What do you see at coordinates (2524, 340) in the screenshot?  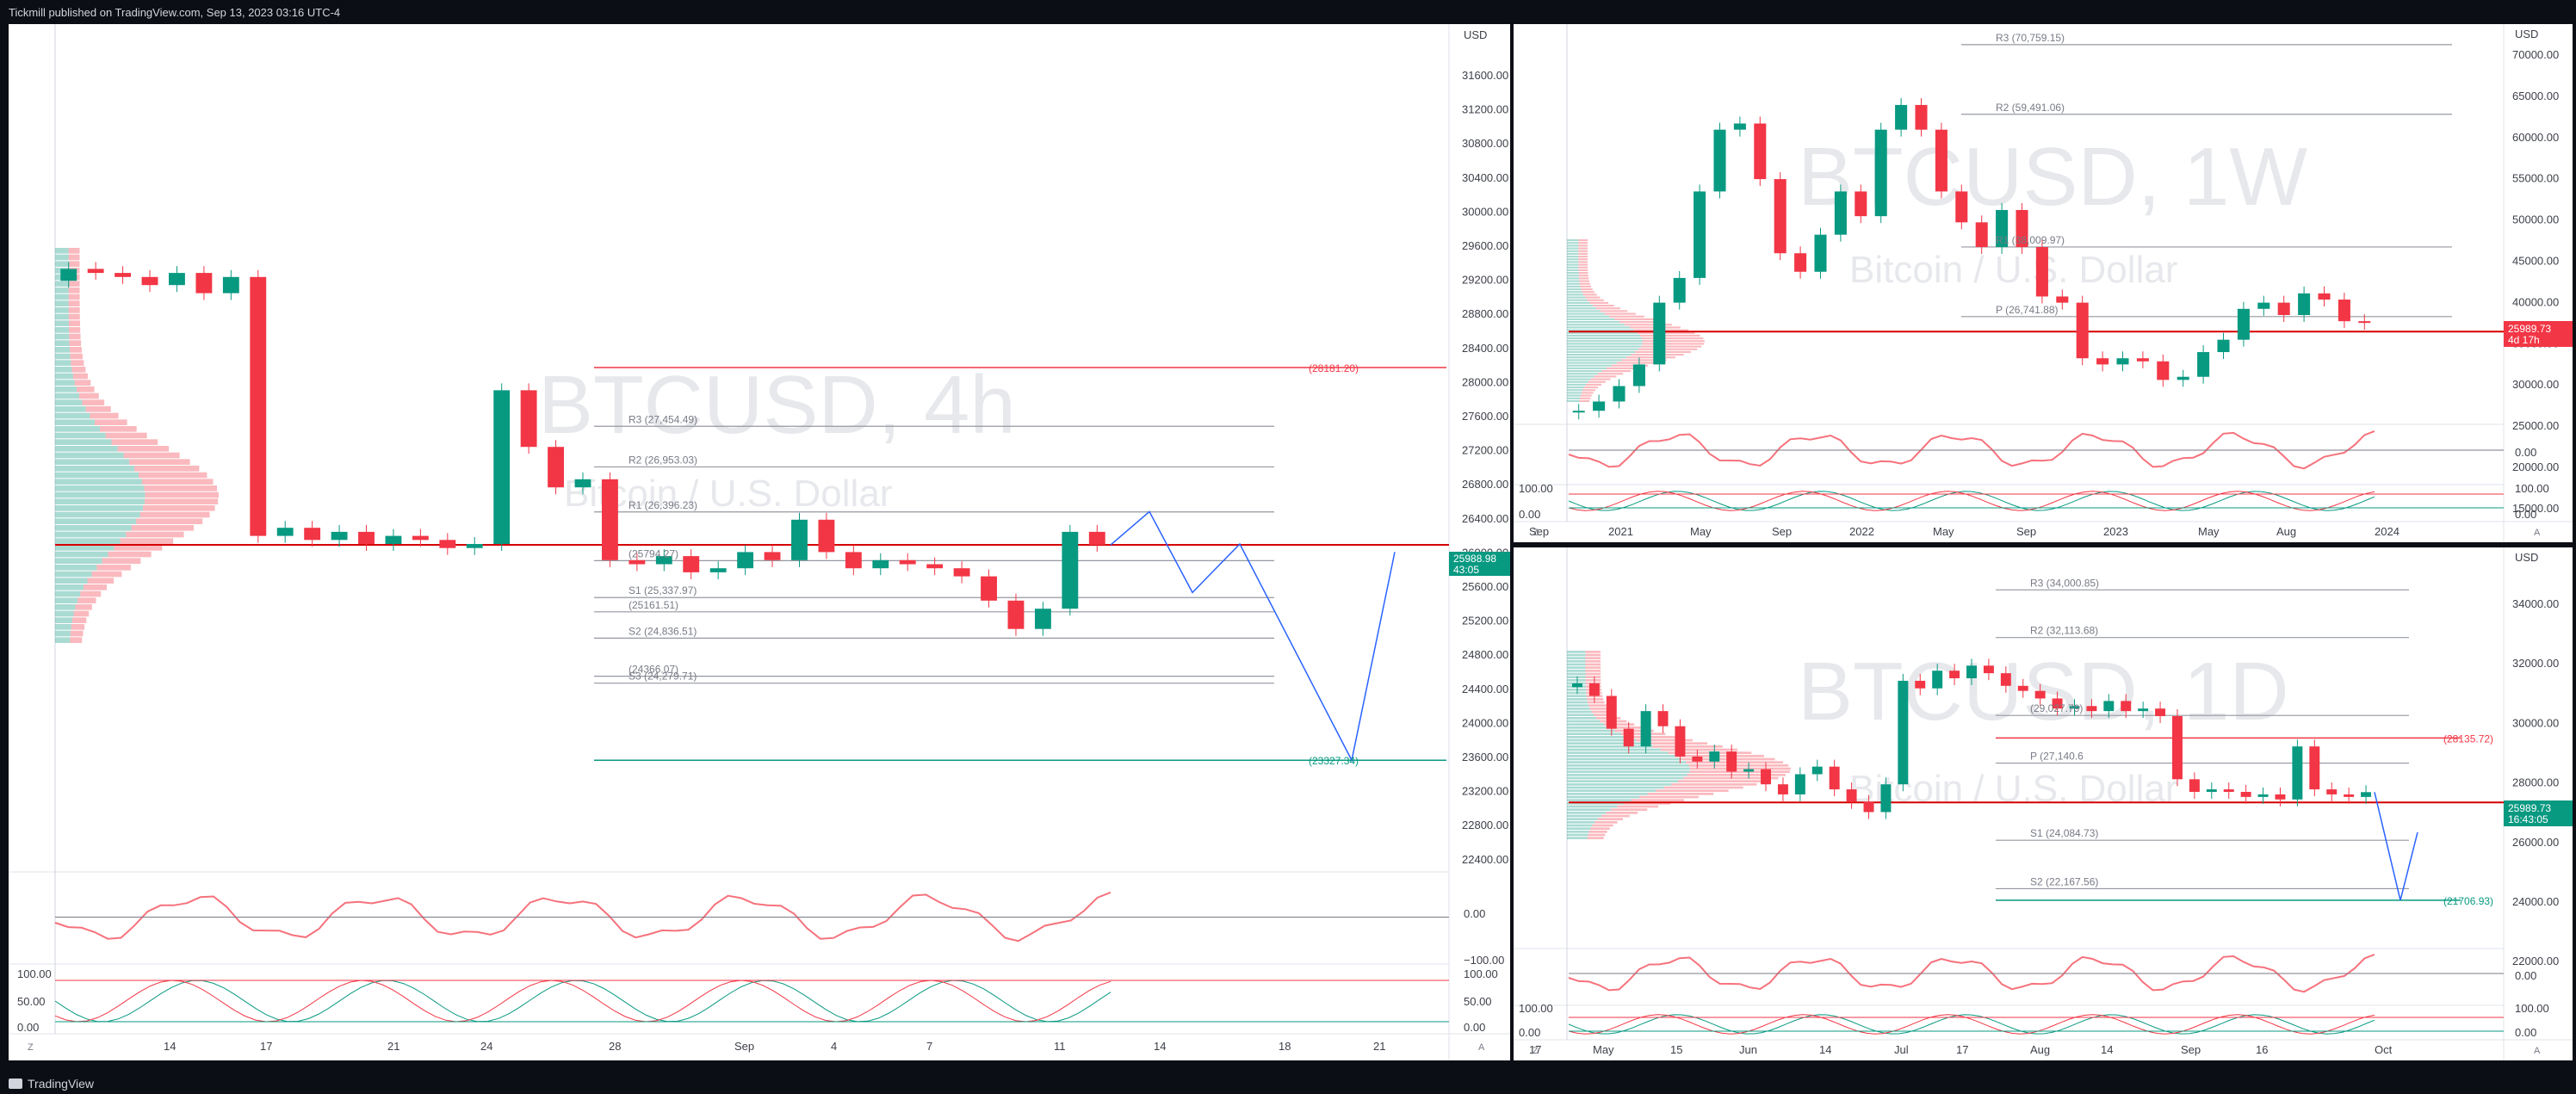 I see `countdown-tag: 4d 17h` at bounding box center [2524, 340].